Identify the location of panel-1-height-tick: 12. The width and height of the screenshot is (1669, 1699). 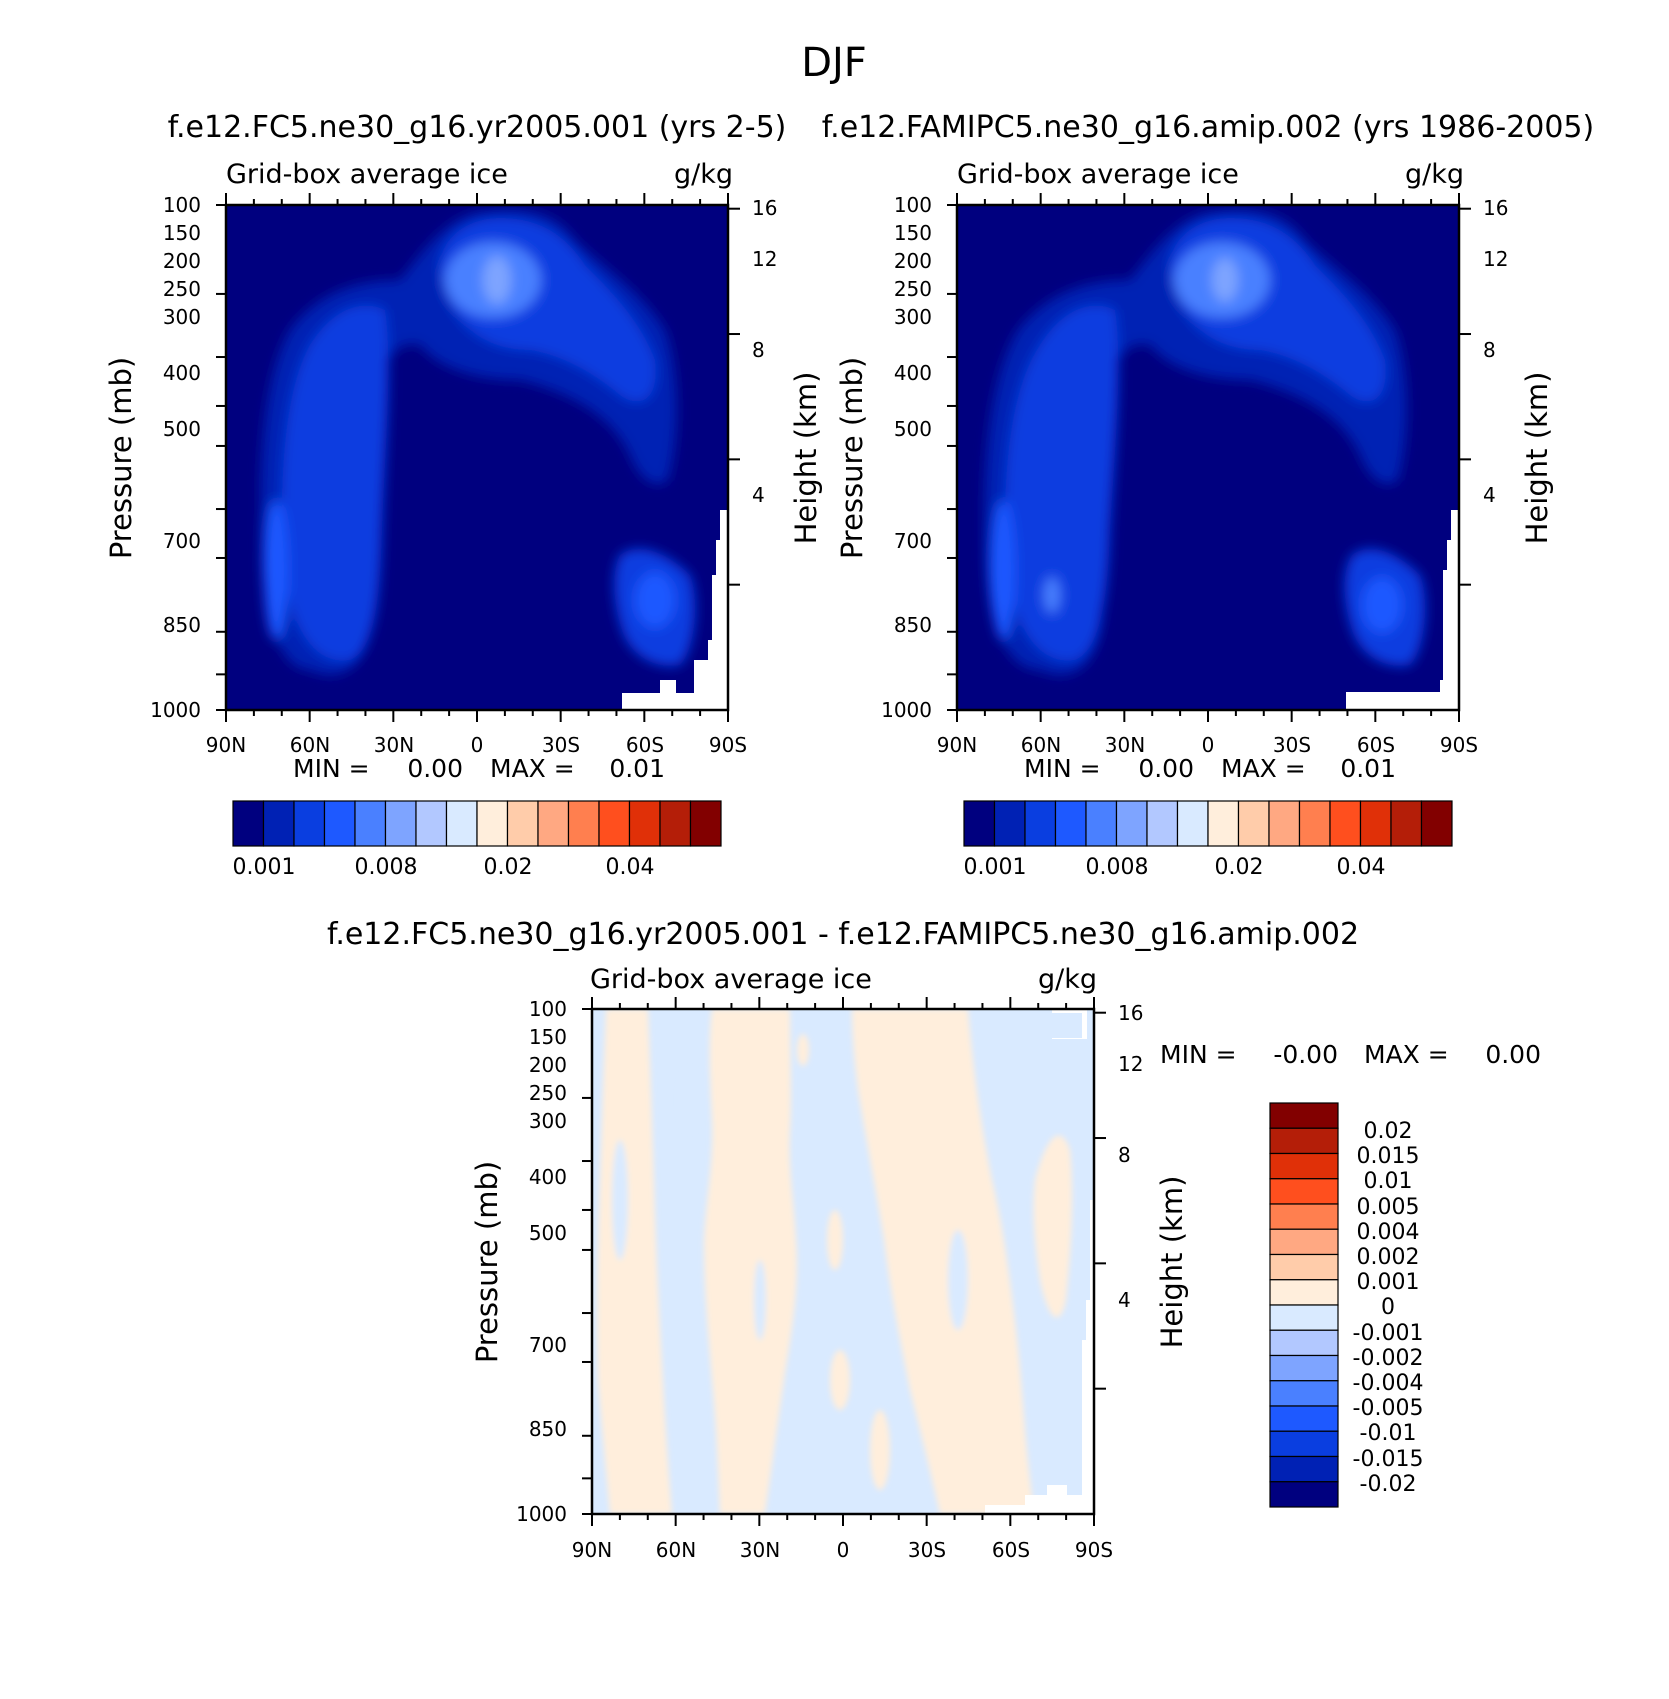
(764, 259).